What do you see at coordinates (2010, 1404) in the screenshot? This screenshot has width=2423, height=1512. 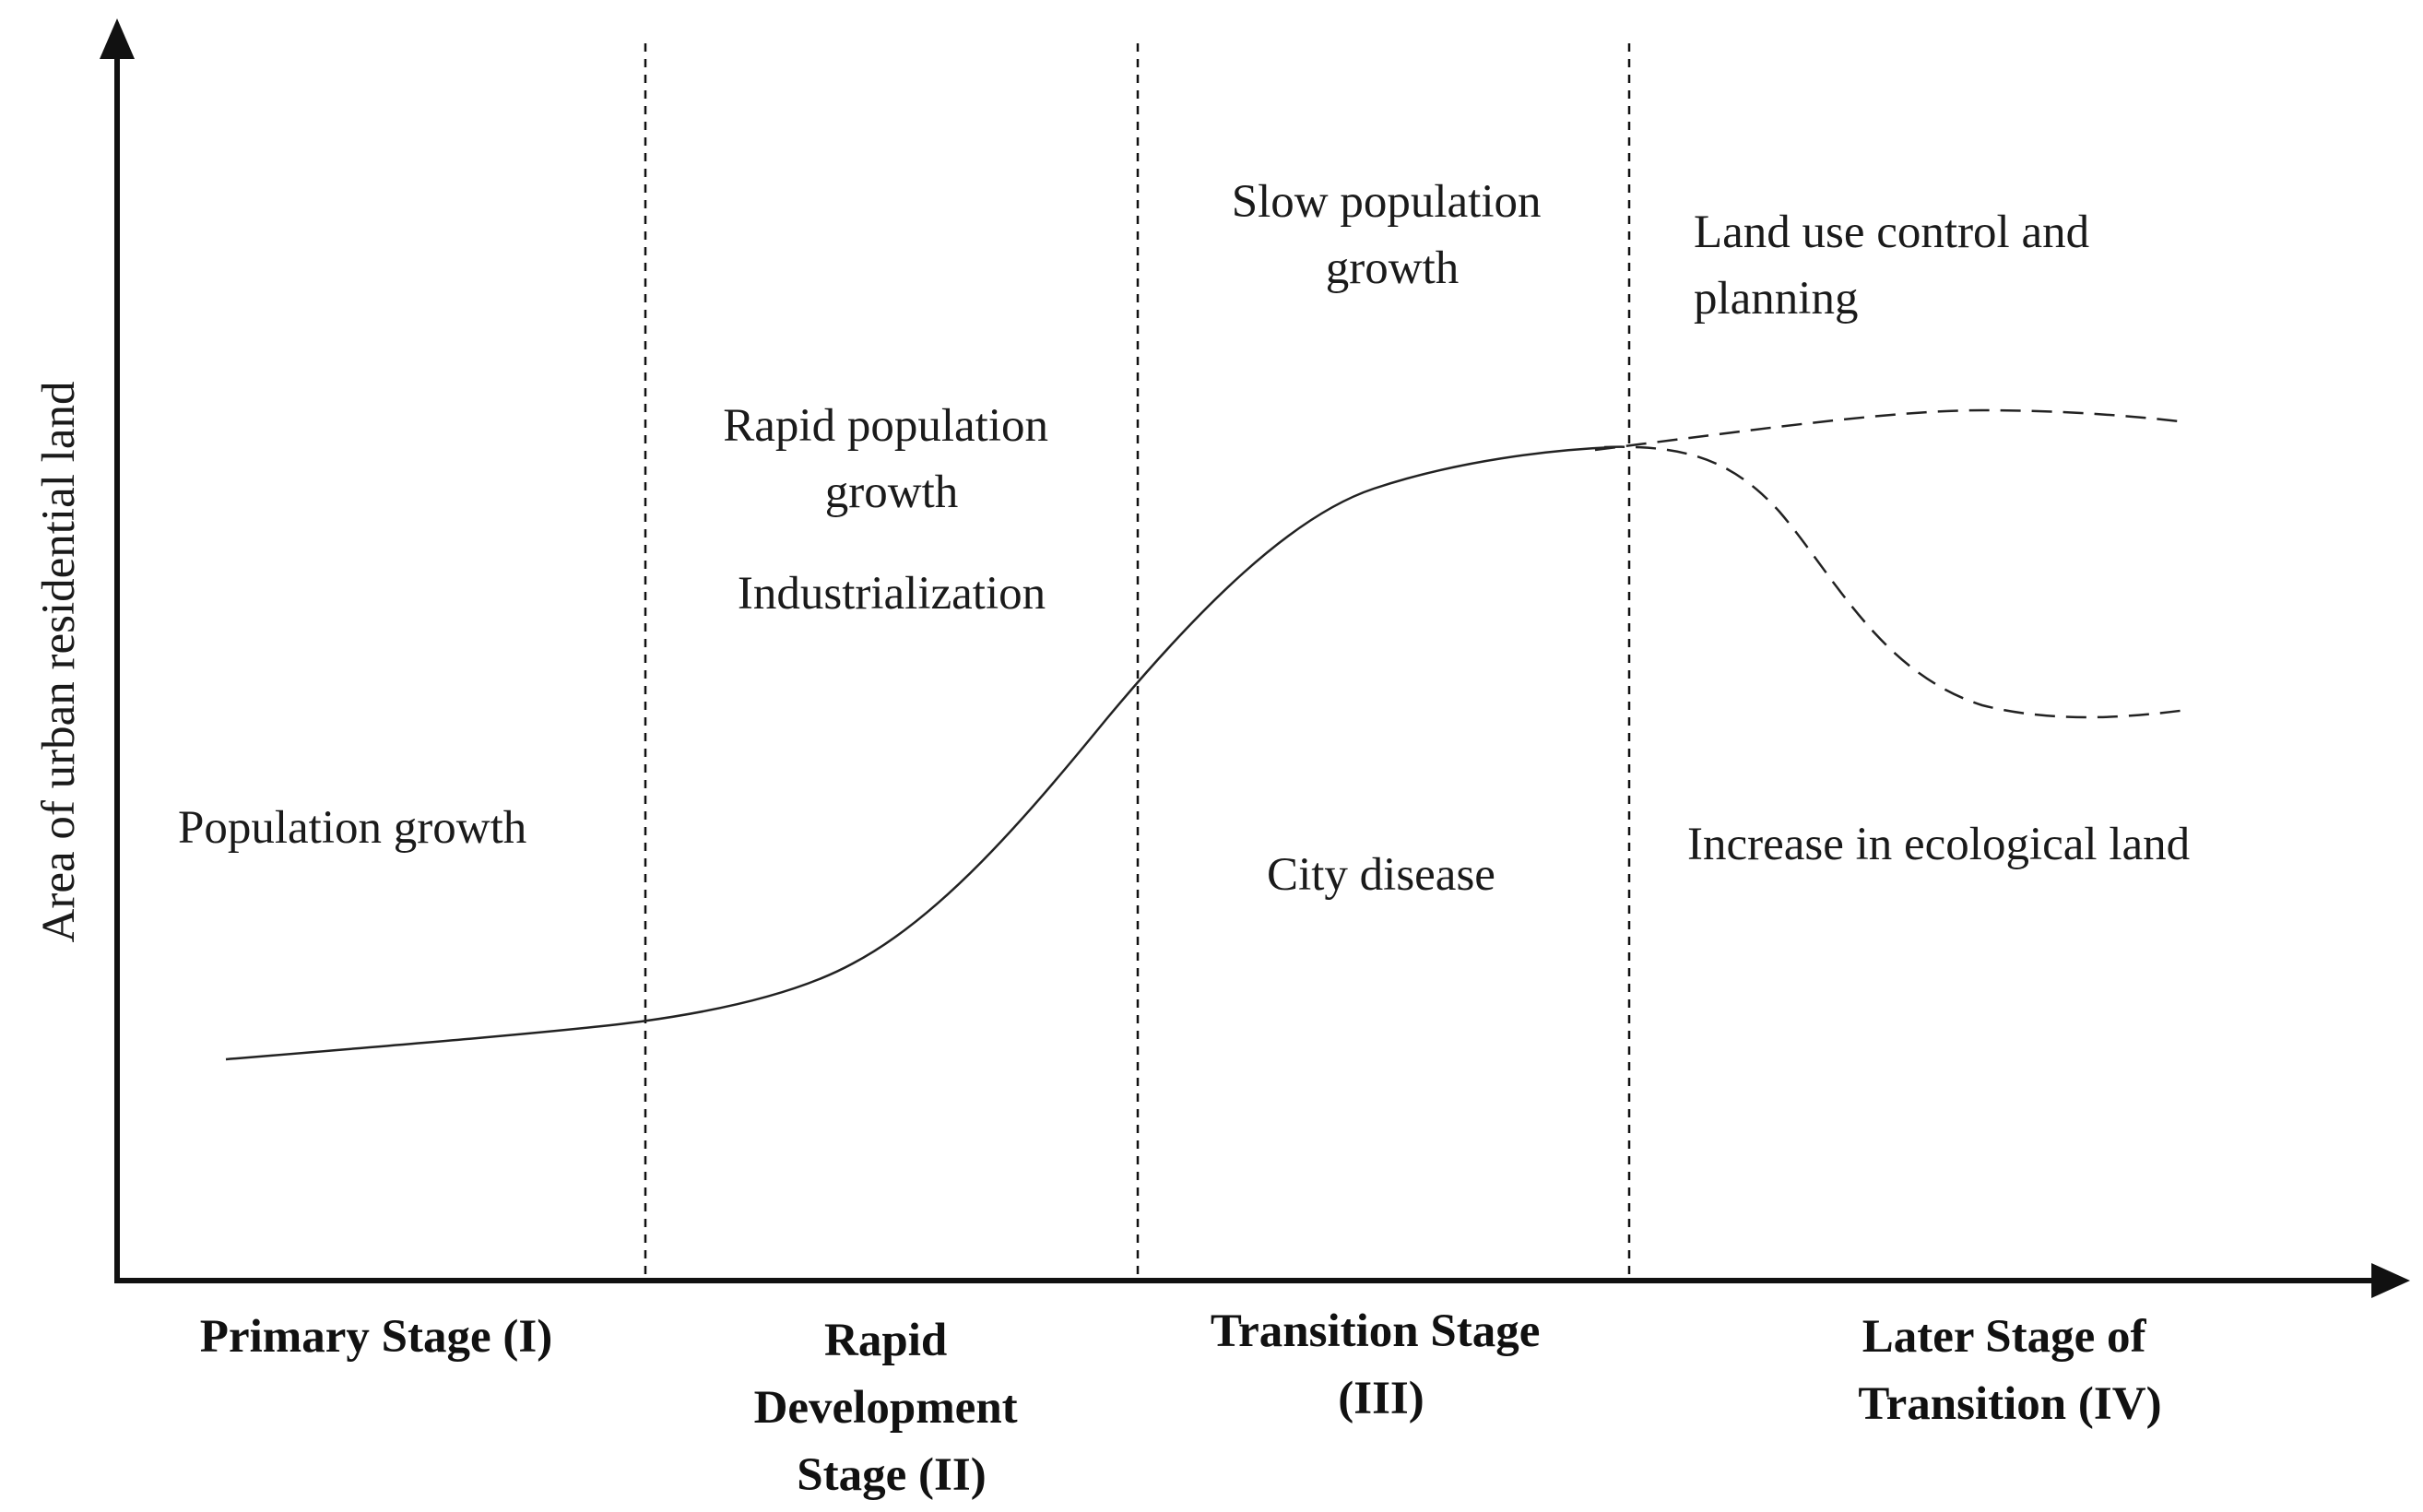 I see `stage-label-line: Transition (IV)` at bounding box center [2010, 1404].